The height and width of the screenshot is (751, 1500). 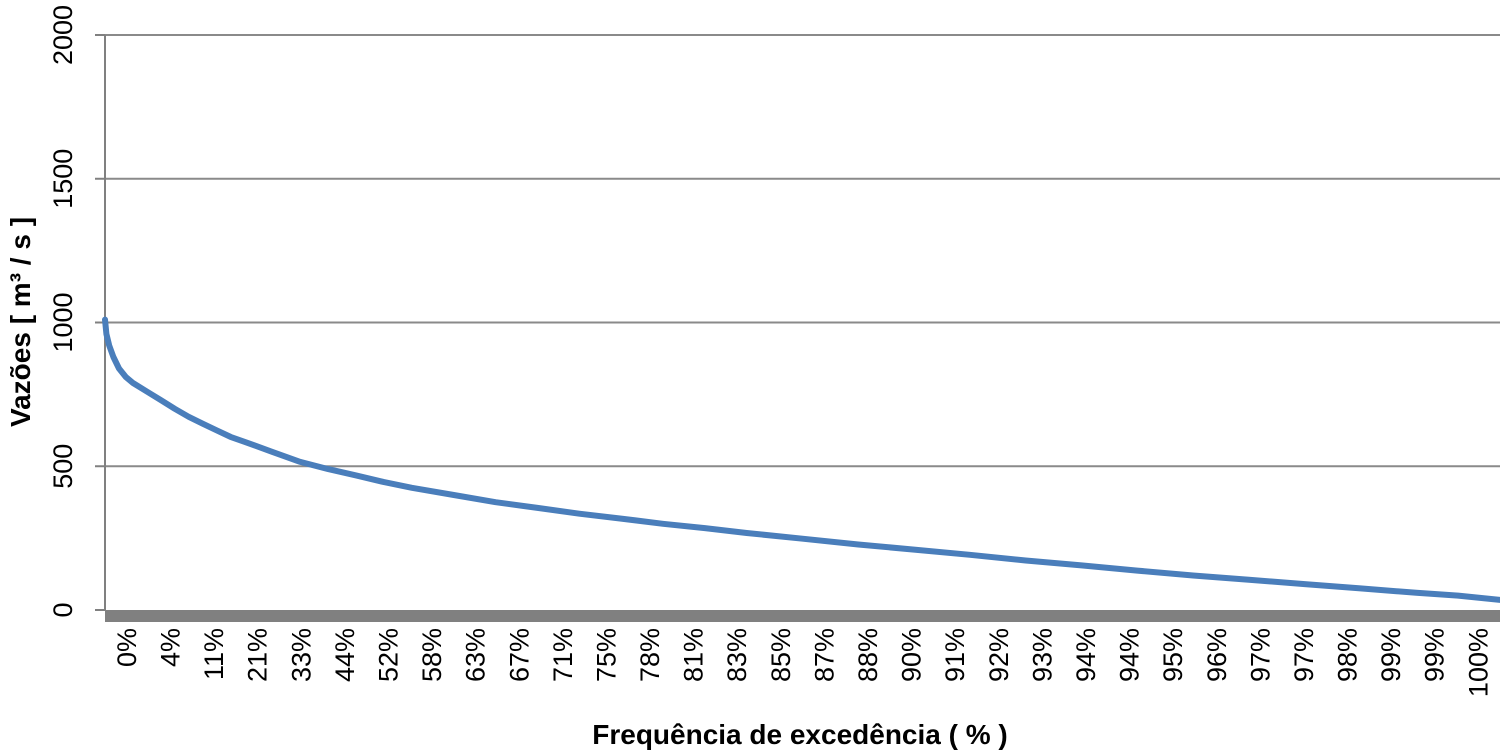 What do you see at coordinates (63, 322) in the screenshot?
I see `y-tick-label: 1000` at bounding box center [63, 322].